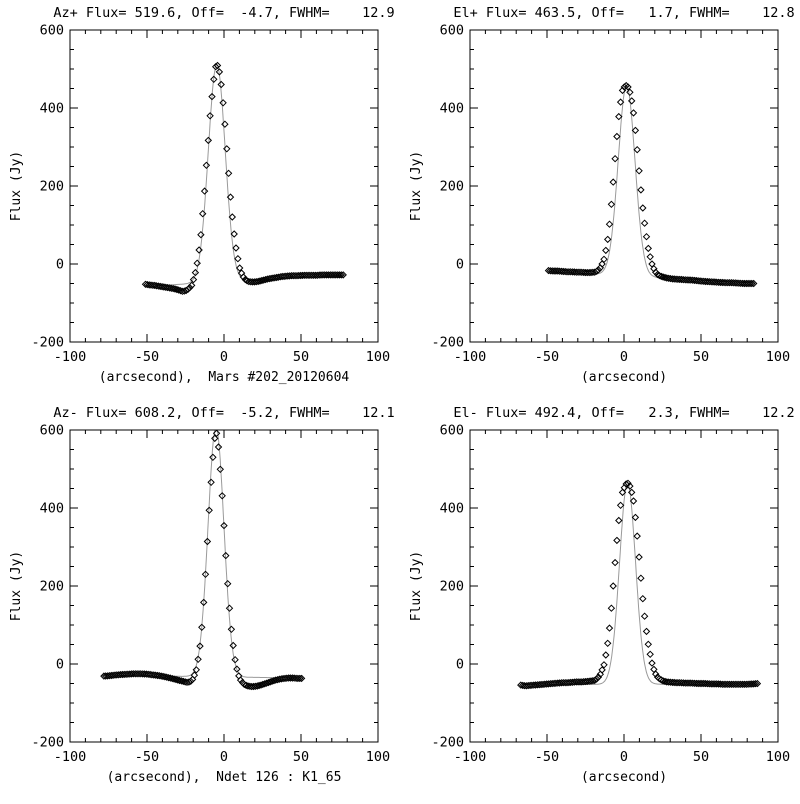 This screenshot has width=800, height=804. Describe the element at coordinates (203, 560) in the screenshot. I see `data-point-markers` at that location.